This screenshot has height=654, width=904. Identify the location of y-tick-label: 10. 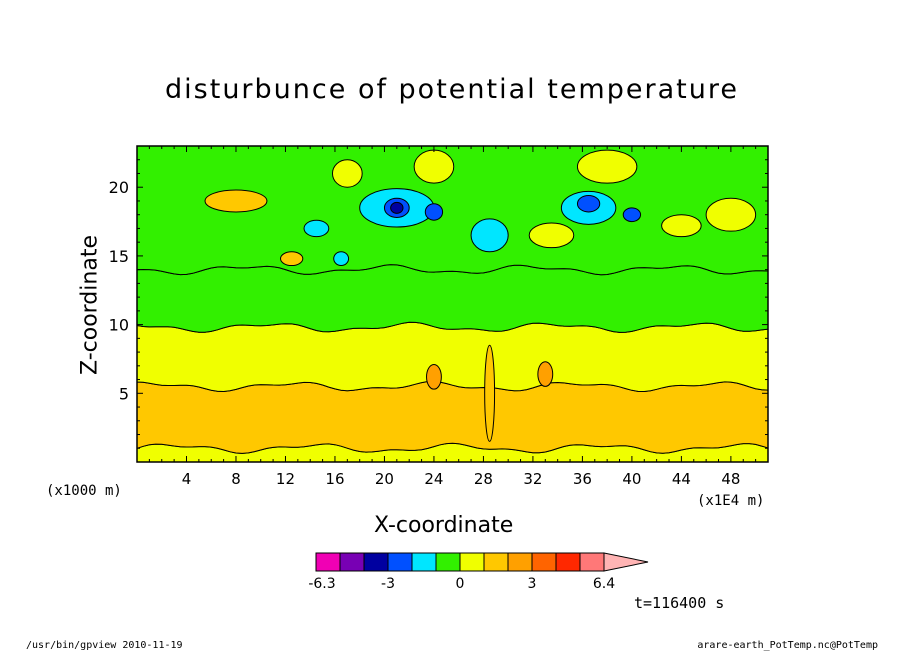
(119, 325).